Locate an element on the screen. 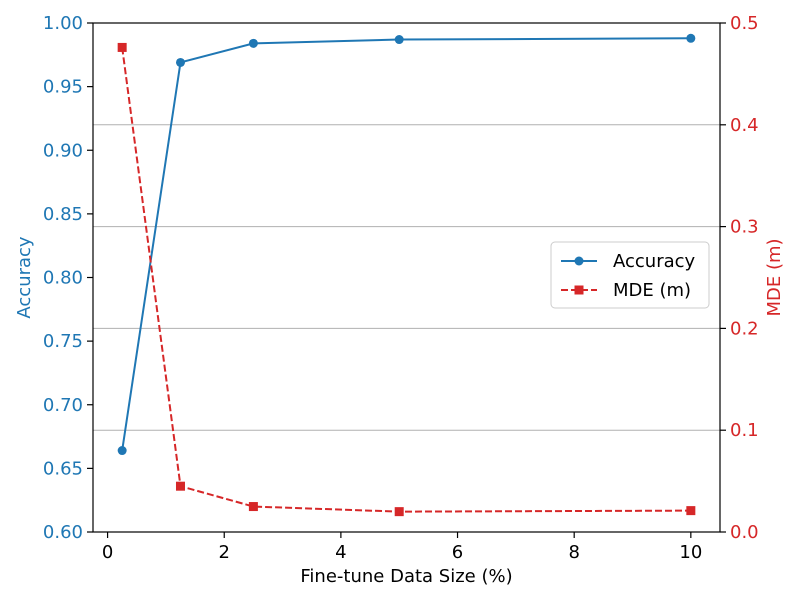 The image size is (800, 600). y-right-tick-label: 0.5 is located at coordinates (744, 23).